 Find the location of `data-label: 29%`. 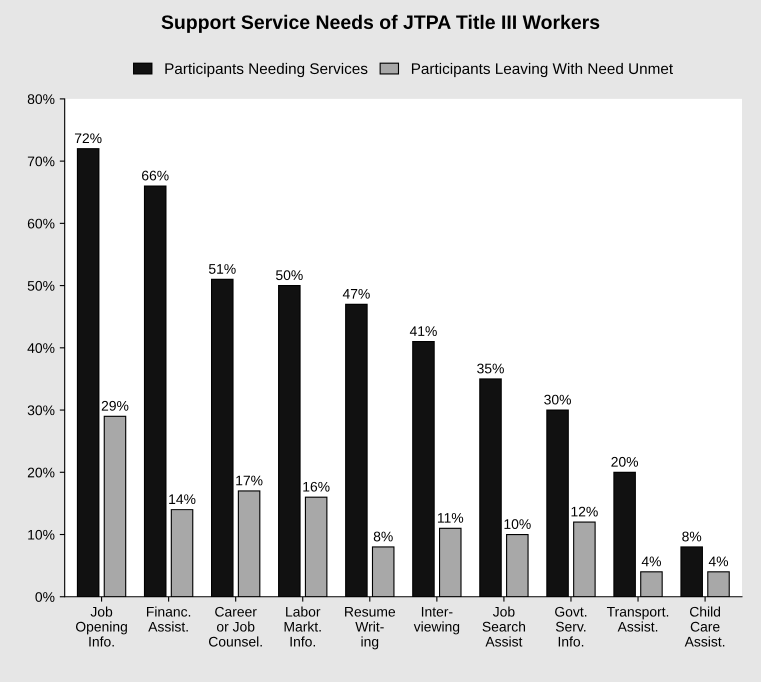

data-label: 29% is located at coordinates (115, 405).